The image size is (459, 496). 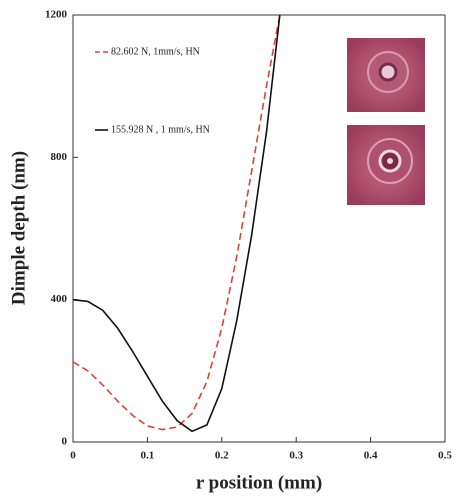 I want to click on x-axis-title: r position (mm), so click(x=259, y=482).